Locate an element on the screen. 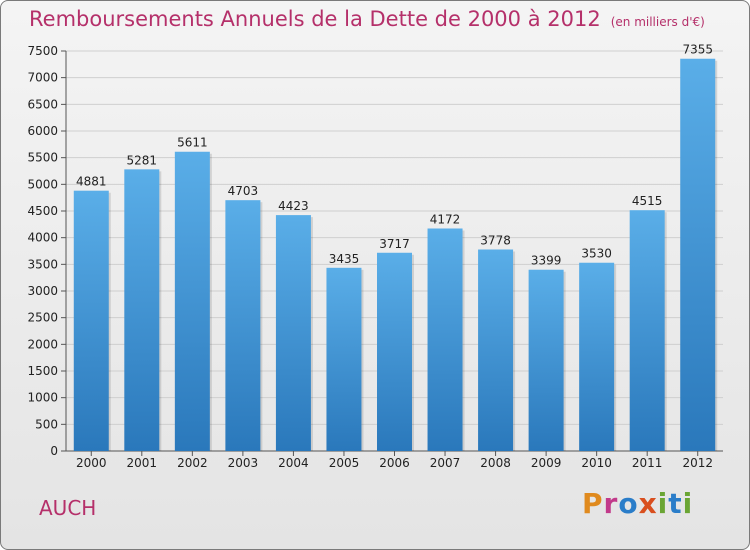 The height and width of the screenshot is (550, 750). bar-value-label: 5281 is located at coordinates (142, 160).